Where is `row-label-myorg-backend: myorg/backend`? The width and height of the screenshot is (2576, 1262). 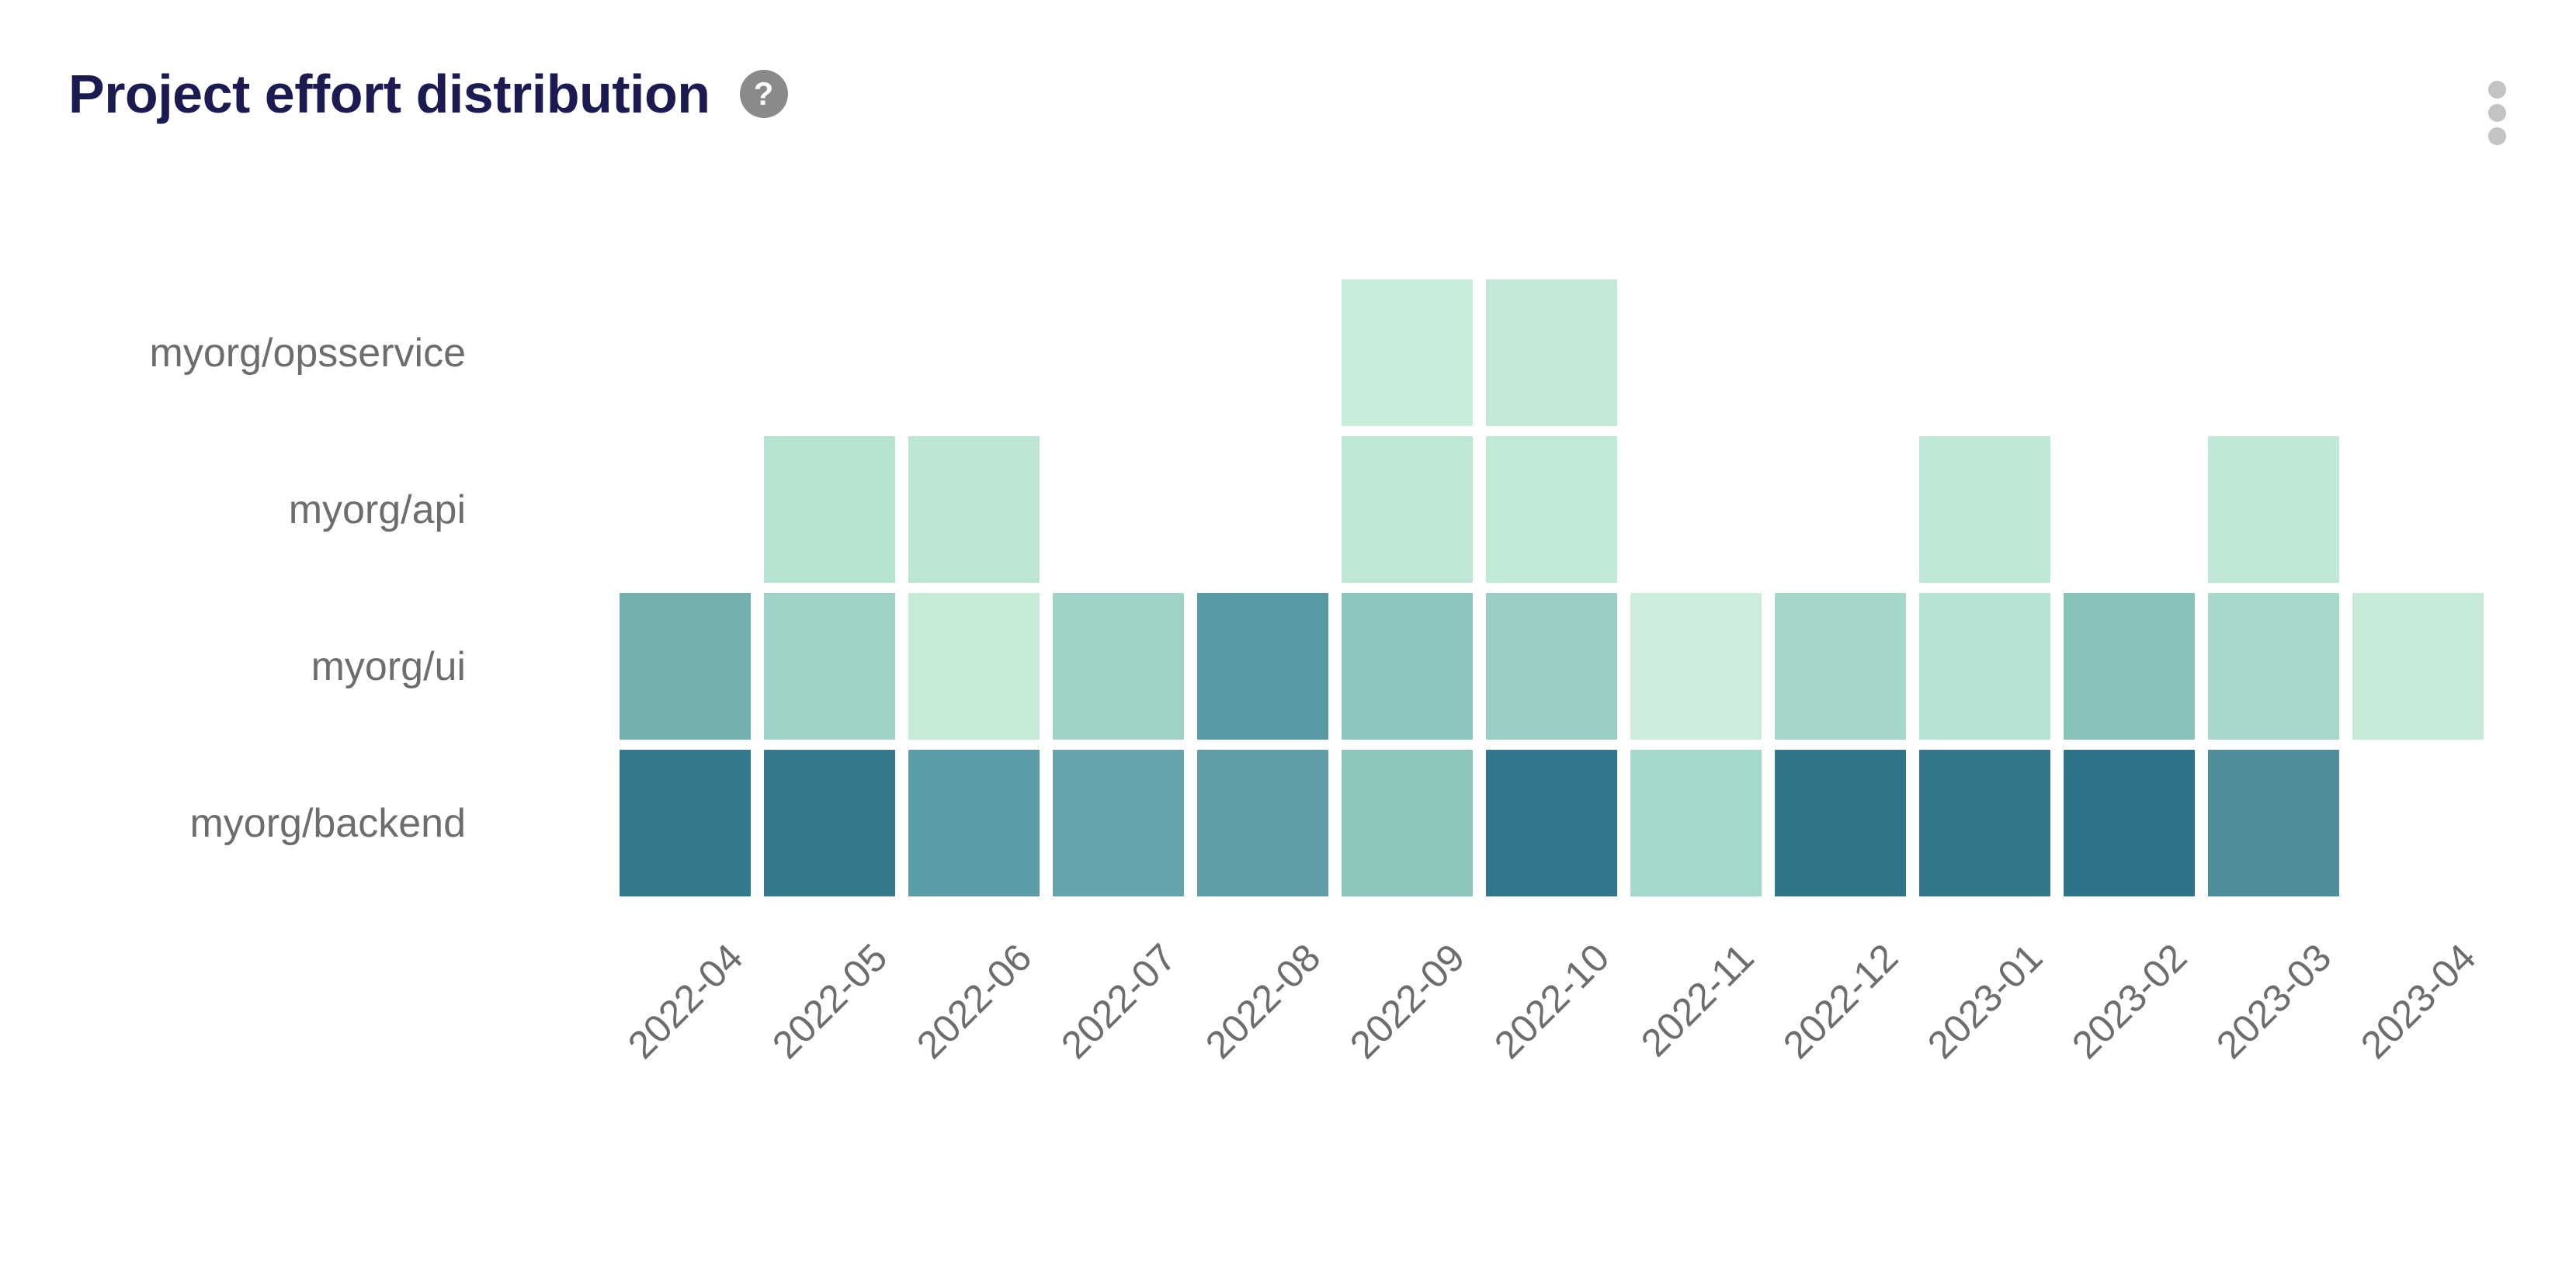 row-label-myorg-backend: myorg/backend is located at coordinates (327, 823).